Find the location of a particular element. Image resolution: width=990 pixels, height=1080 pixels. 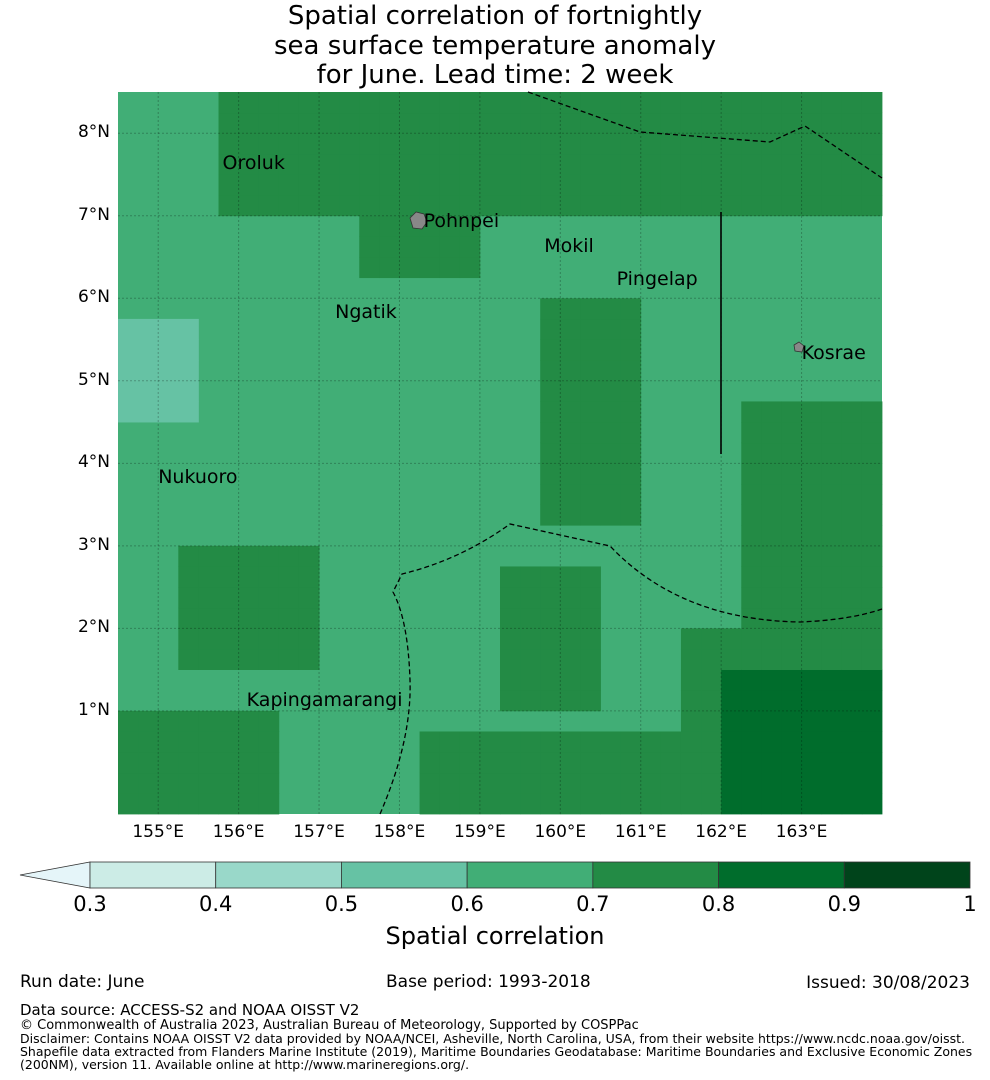

kosrae-island is located at coordinates (799, 347).